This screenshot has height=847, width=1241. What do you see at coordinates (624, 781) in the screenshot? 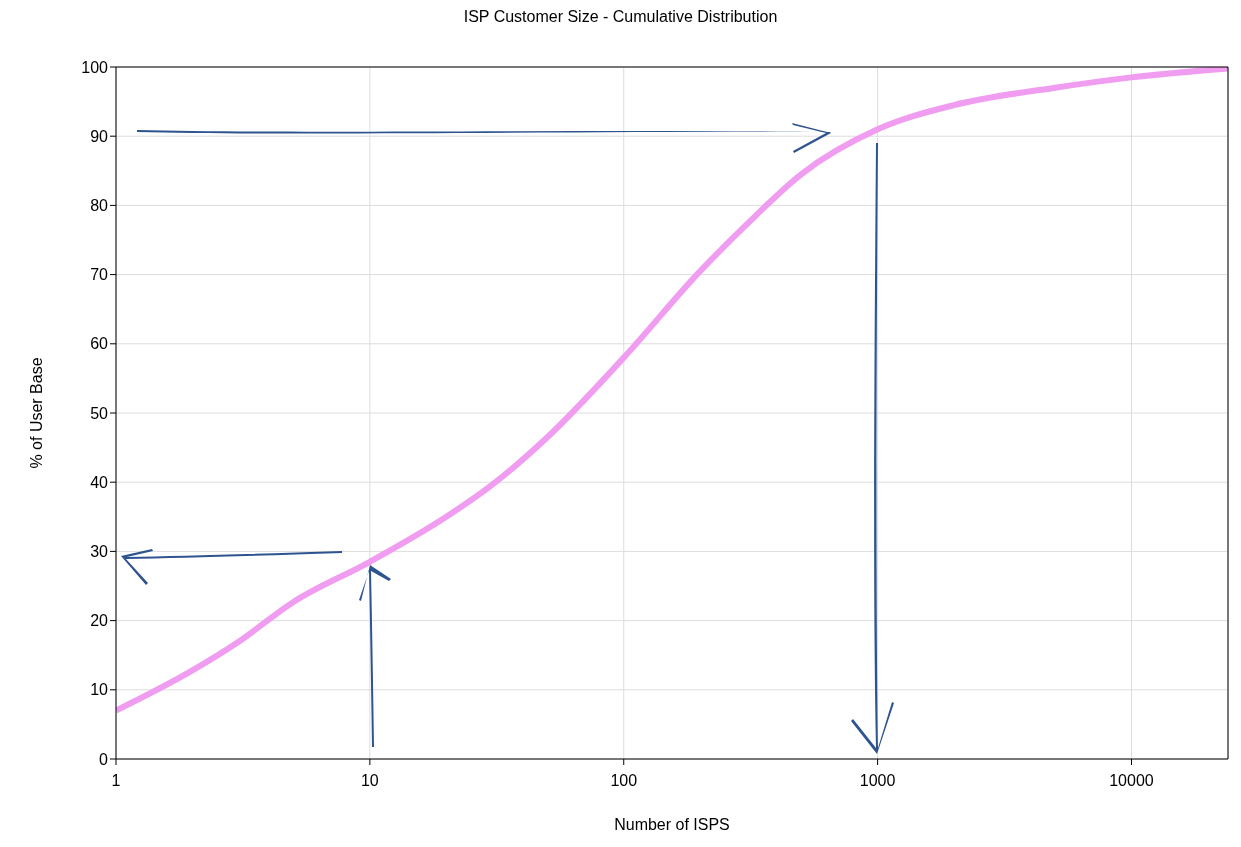
I see `x-tick-label: 100` at bounding box center [624, 781].